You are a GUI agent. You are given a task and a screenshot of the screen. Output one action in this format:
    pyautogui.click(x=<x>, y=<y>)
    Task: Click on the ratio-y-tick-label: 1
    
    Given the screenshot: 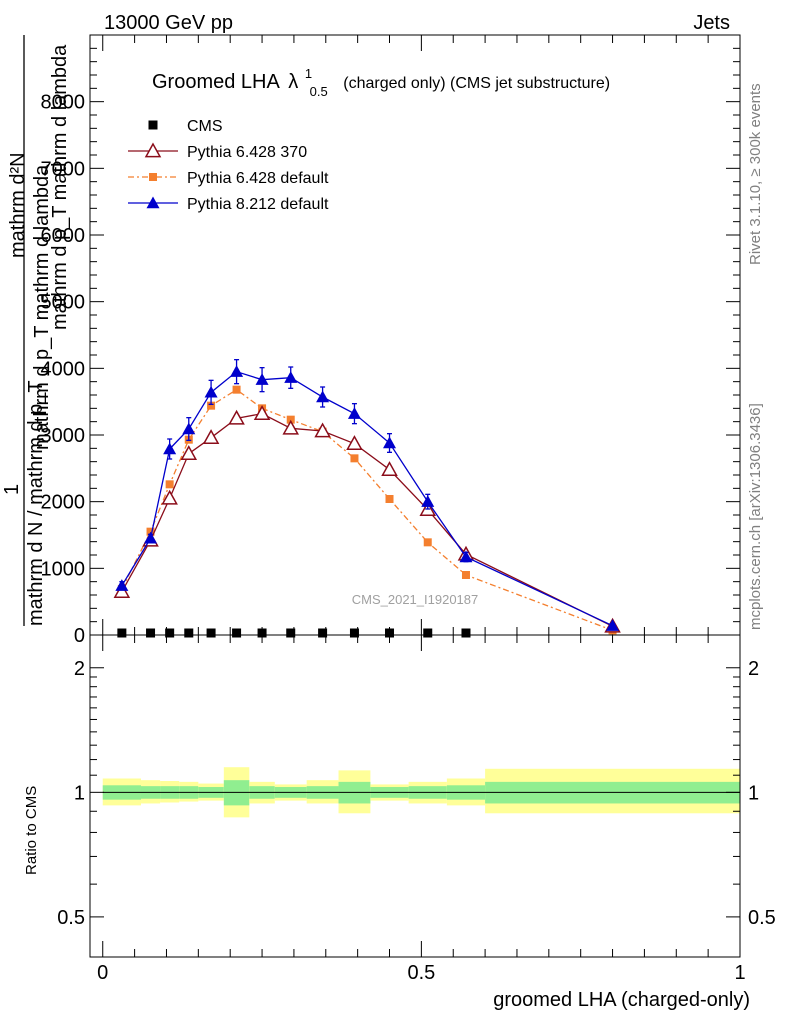 What is the action you would take?
    pyautogui.click(x=79, y=793)
    